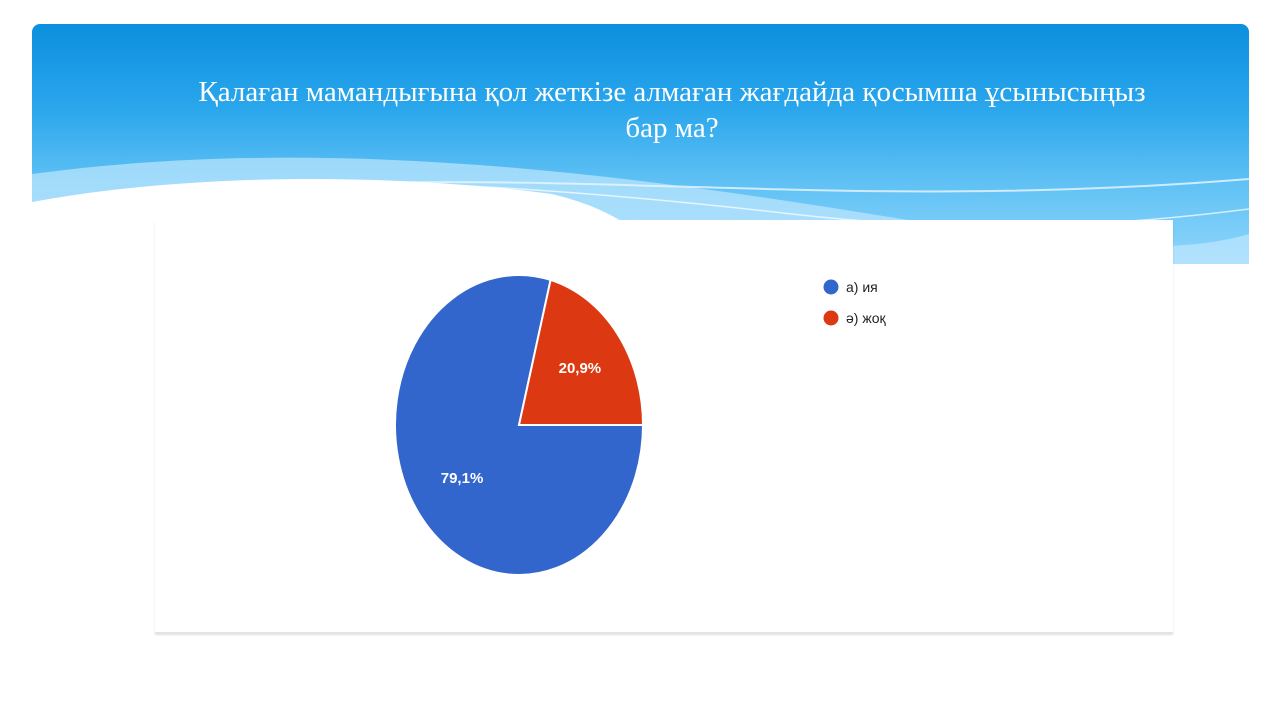 The height and width of the screenshot is (720, 1280). I want to click on pie-slice-label-yes: 79,1%, so click(462, 478).